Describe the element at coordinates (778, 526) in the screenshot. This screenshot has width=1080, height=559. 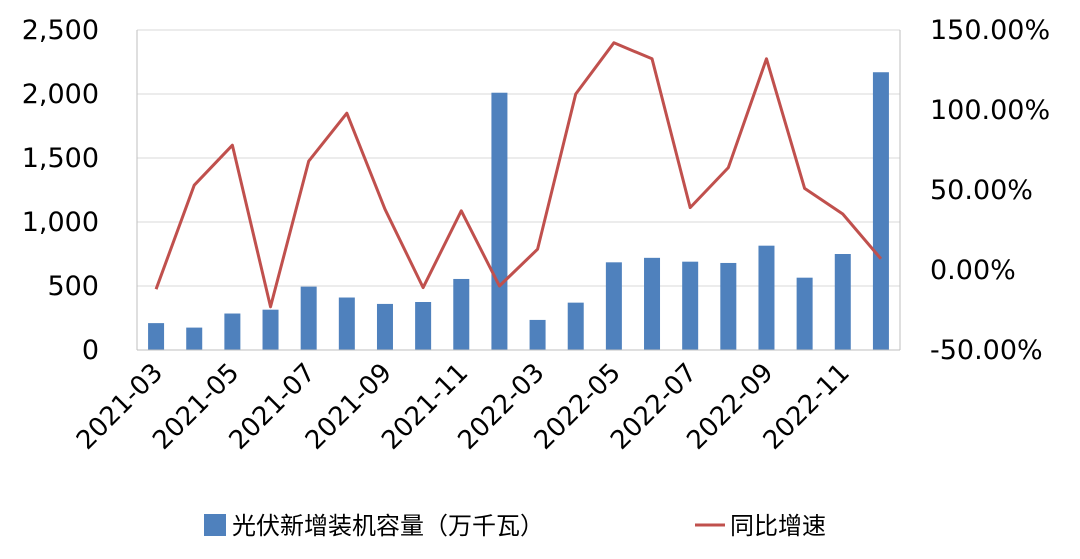
I see `legend-label-line: 同比增速` at that location.